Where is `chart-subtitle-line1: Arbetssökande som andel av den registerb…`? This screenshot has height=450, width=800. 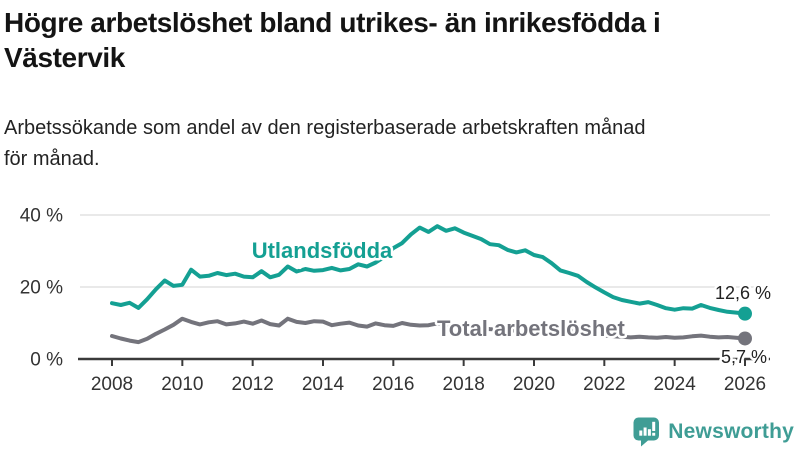
chart-subtitle-line1: Arbetssökande som andel av den registerb… is located at coordinates (325, 128).